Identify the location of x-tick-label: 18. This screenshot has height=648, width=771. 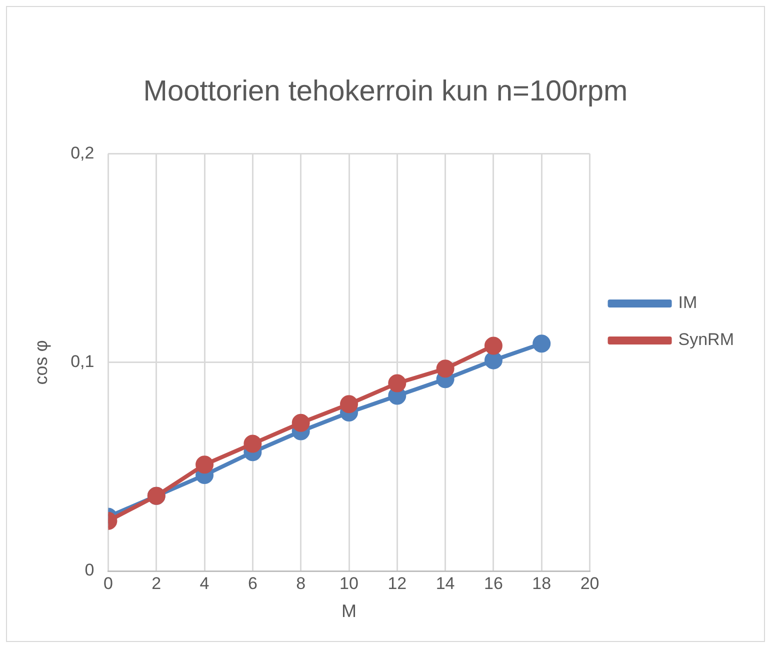
(542, 583).